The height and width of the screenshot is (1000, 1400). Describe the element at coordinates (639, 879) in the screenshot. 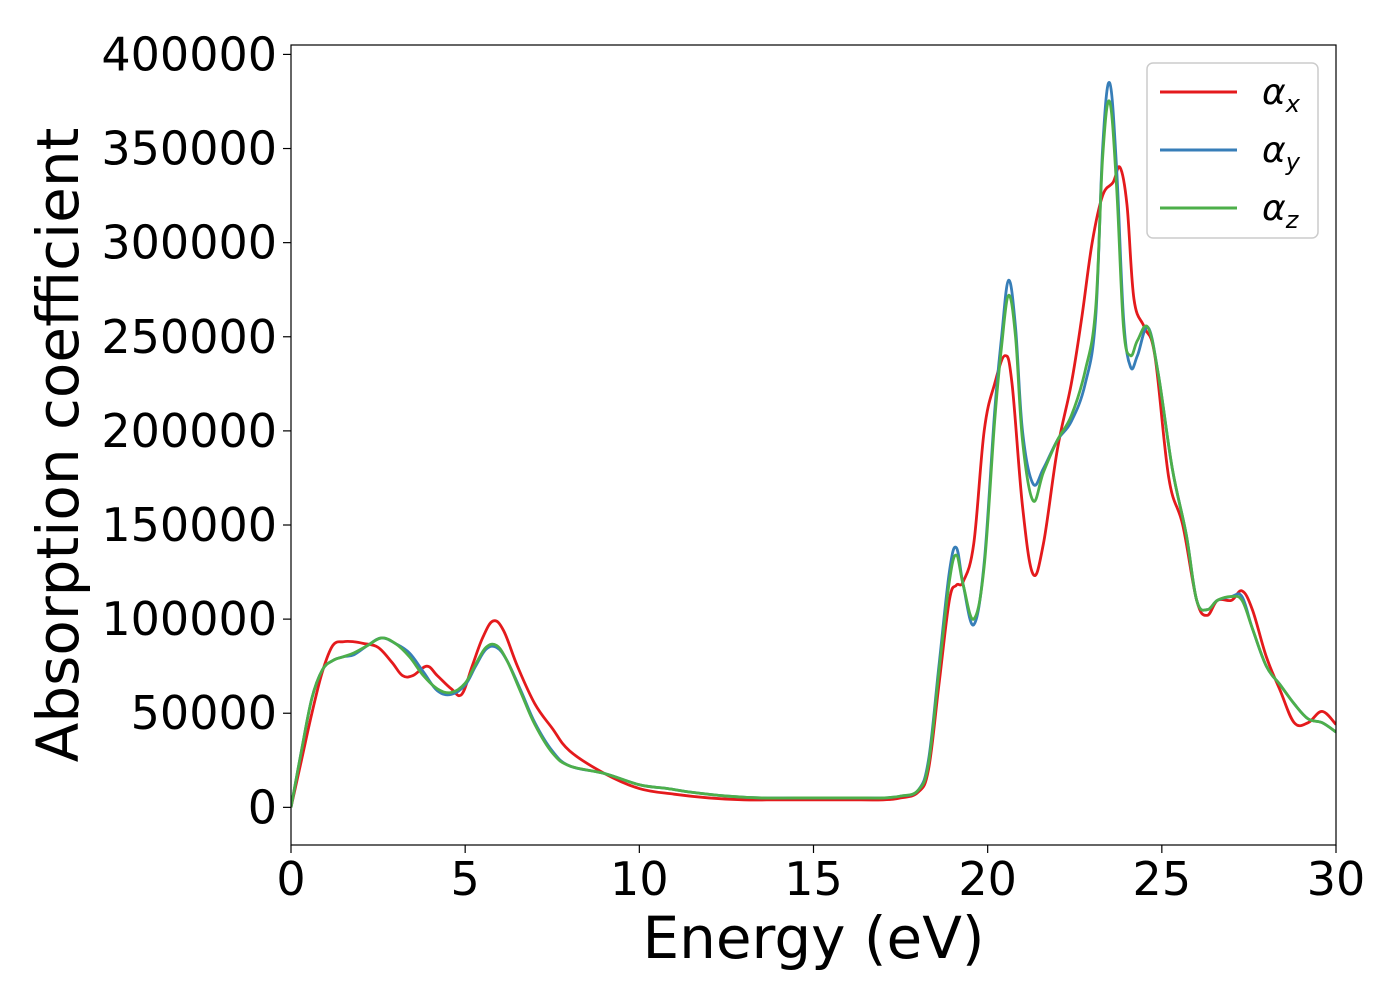

I see `x-tick-label: 10` at that location.